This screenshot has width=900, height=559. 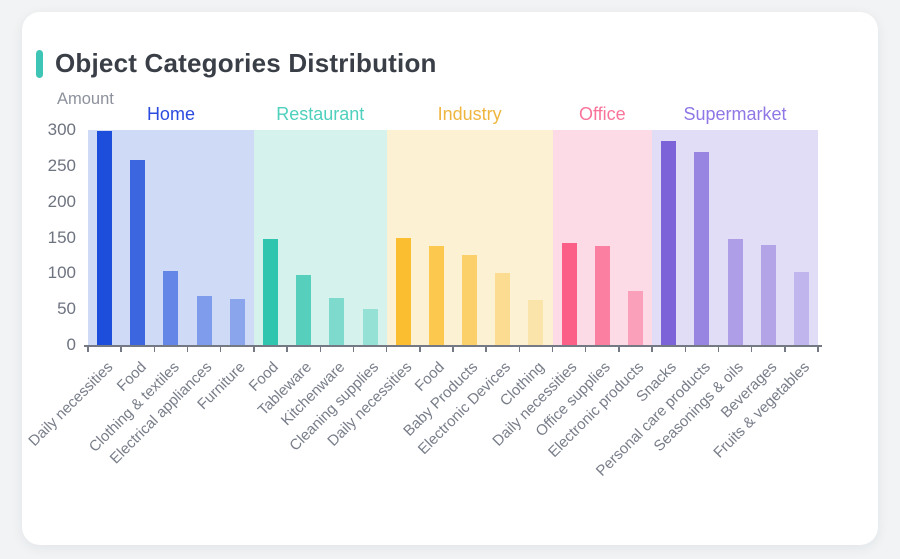 I want to click on title-row: Object Categories Distribution, so click(x=236, y=63).